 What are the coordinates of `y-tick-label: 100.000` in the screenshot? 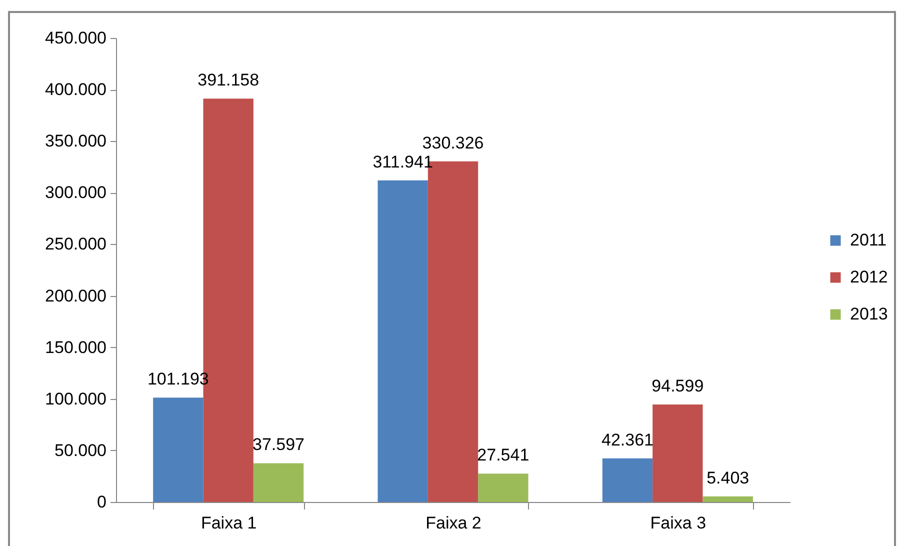 It's located at (75, 398).